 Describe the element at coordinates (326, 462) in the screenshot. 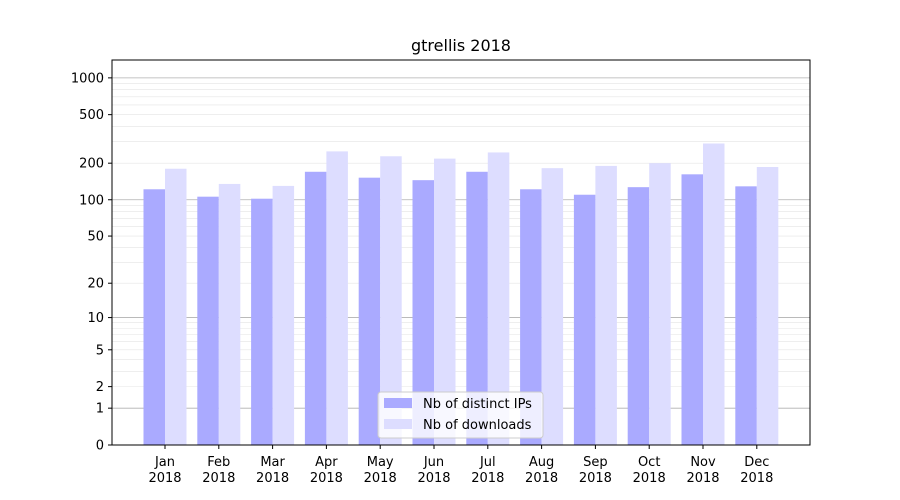

I see `x-tick-label-month: Apr` at that location.